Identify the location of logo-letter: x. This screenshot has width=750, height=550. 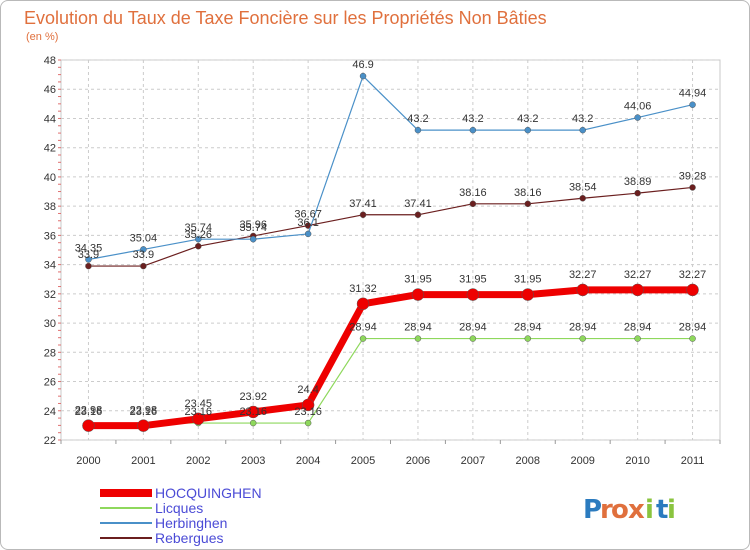
(636, 510).